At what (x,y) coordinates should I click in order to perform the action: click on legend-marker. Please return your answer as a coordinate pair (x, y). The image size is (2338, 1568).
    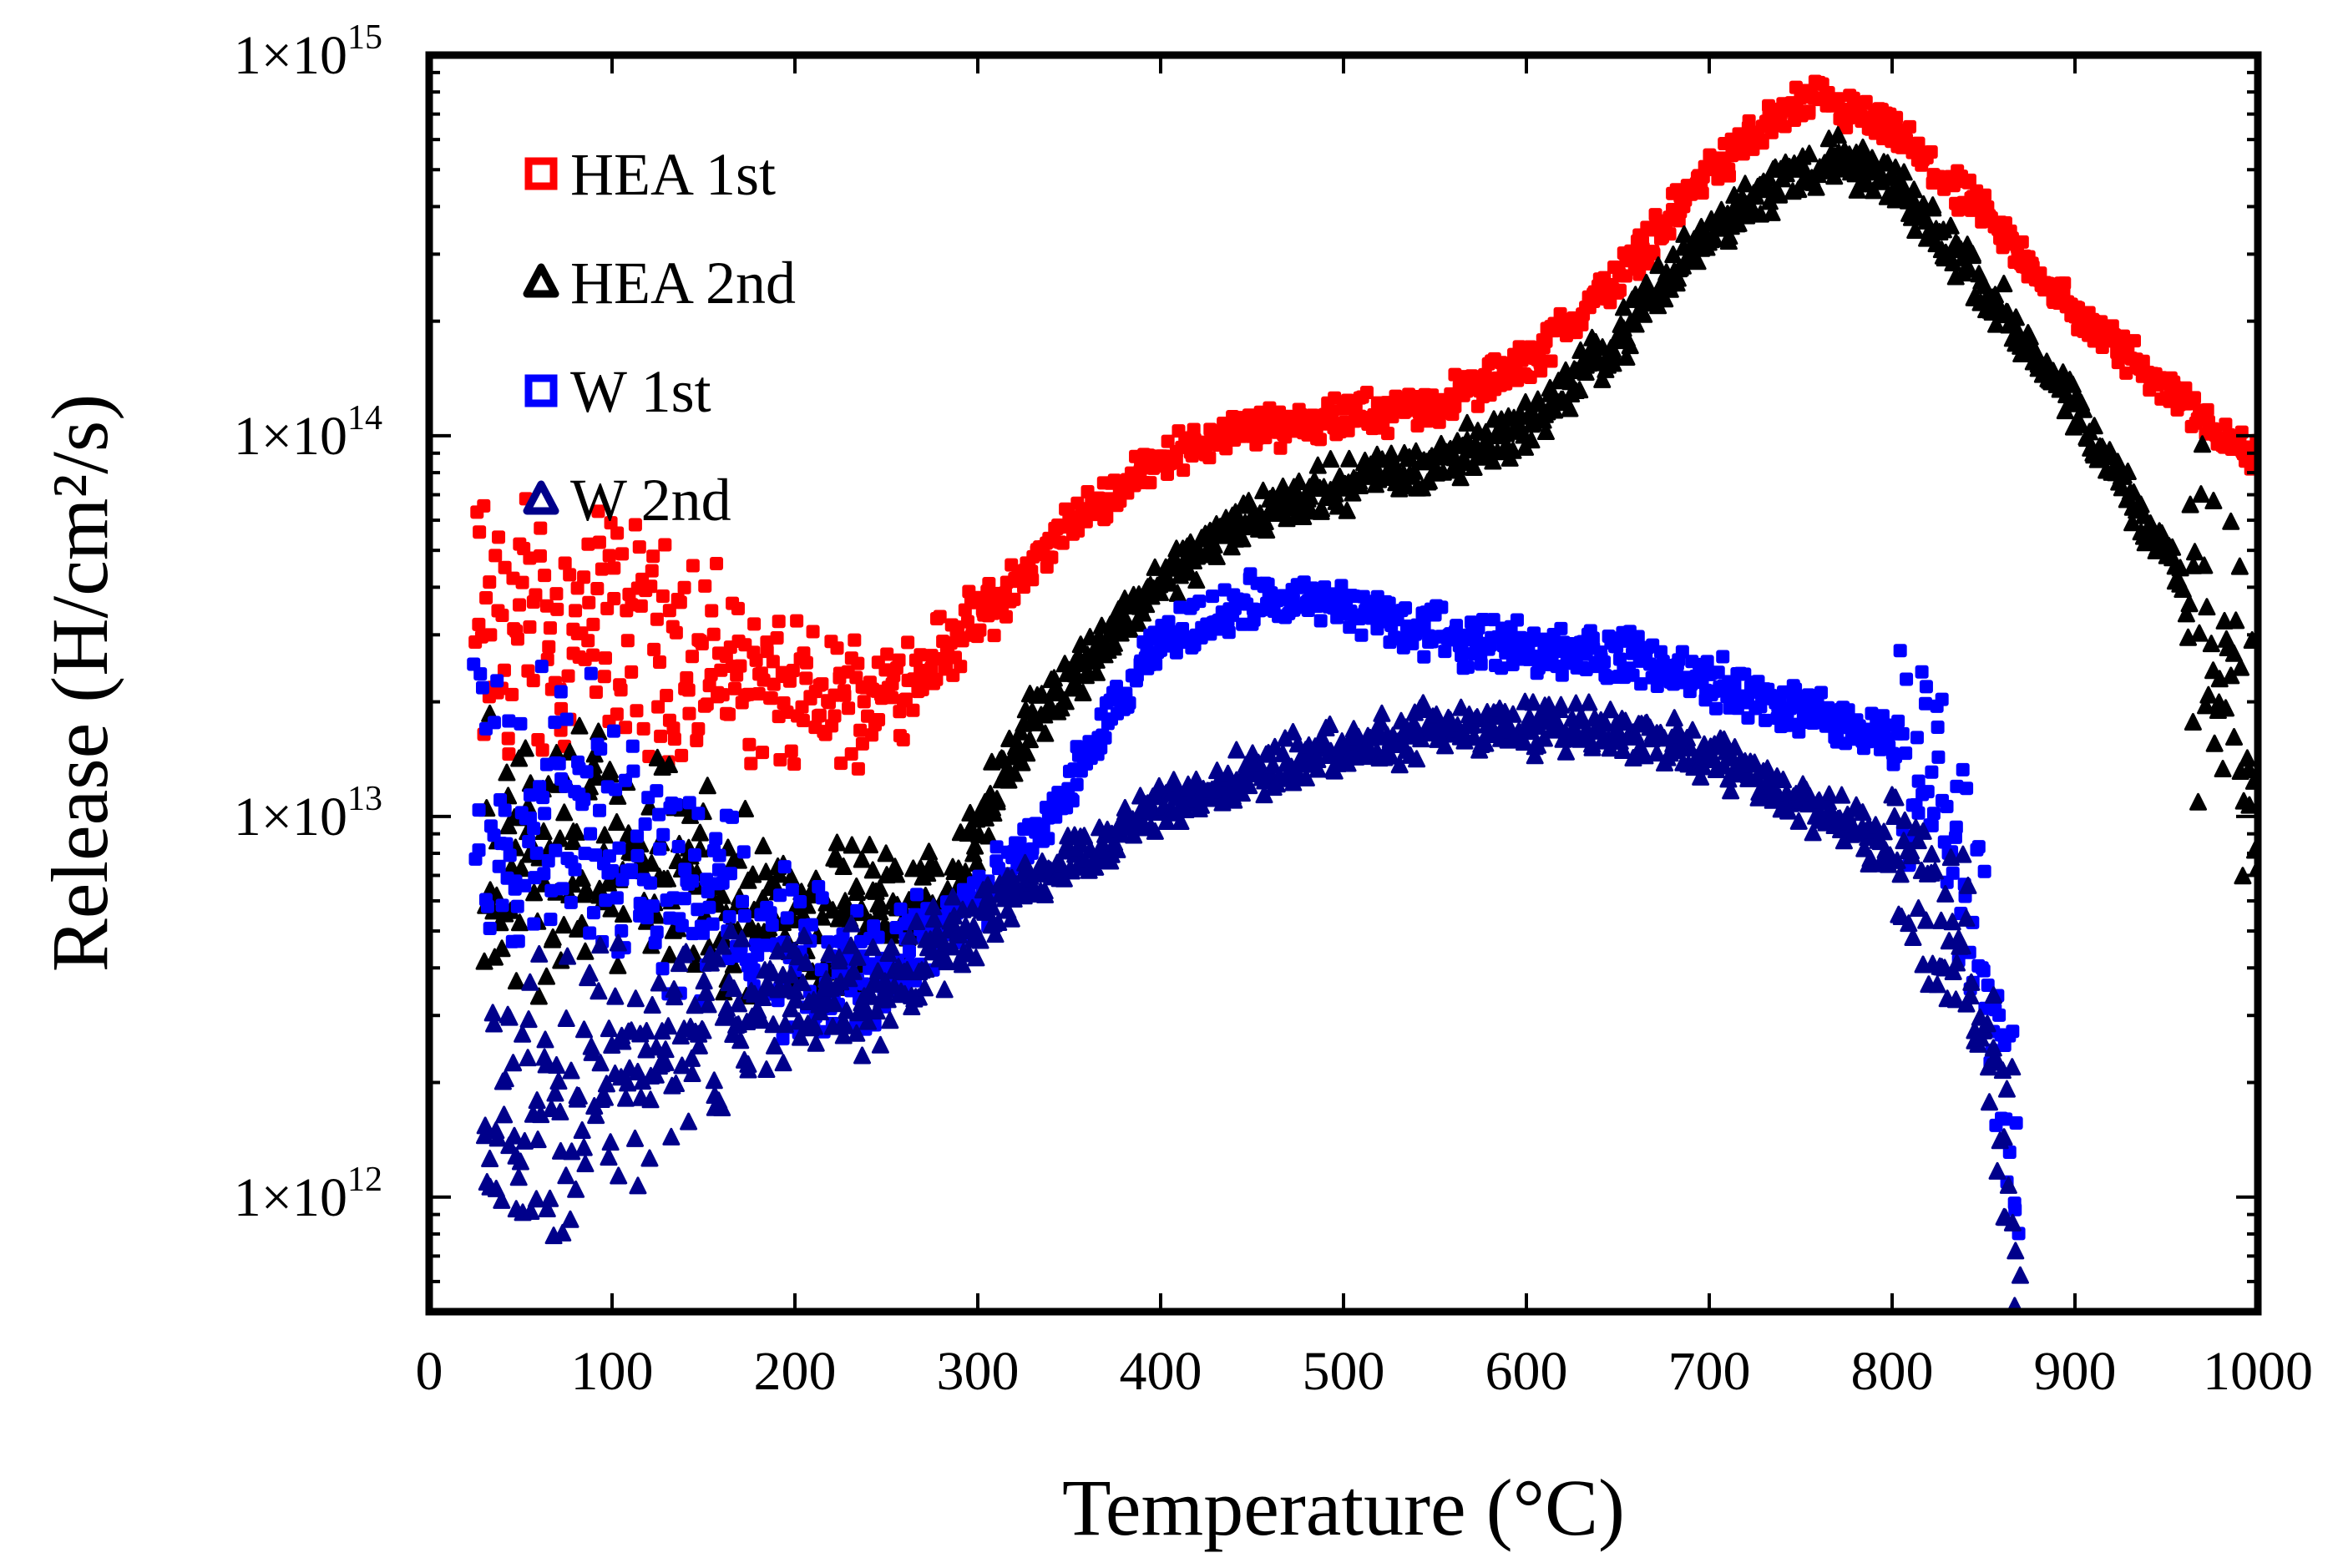
    Looking at the image, I should click on (541, 390).